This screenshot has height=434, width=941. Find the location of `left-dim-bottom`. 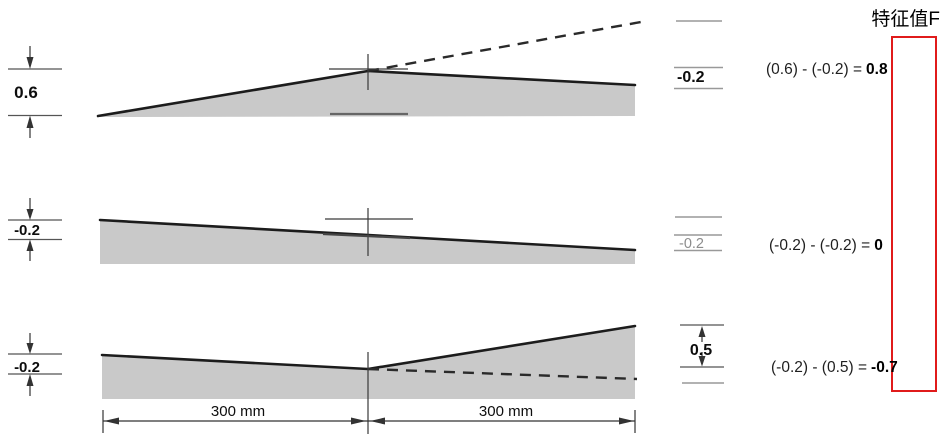

left-dim-bottom is located at coordinates (35, 364).